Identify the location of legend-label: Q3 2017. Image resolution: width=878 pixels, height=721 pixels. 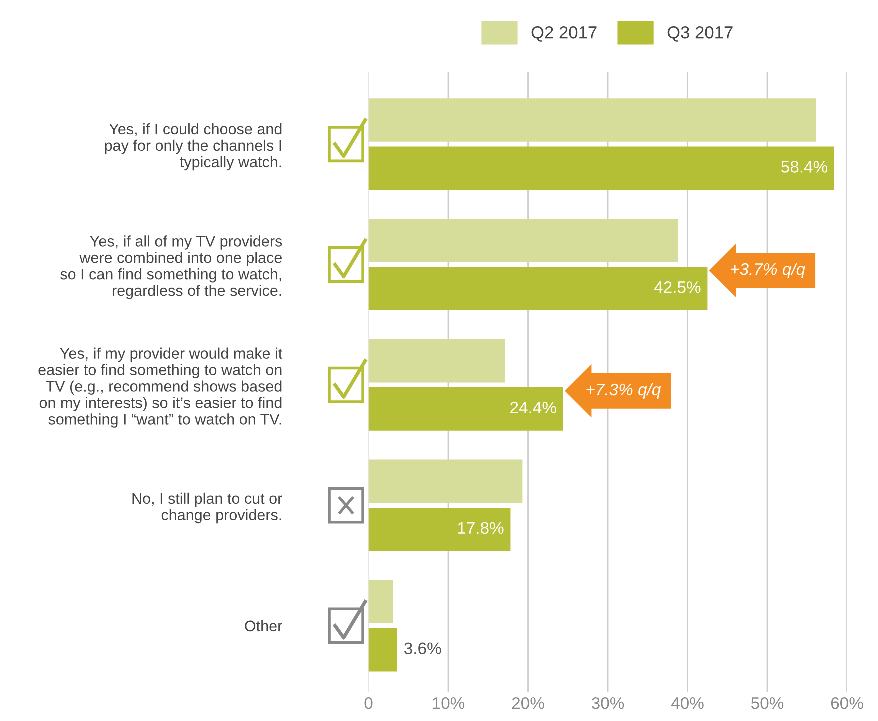
(700, 34).